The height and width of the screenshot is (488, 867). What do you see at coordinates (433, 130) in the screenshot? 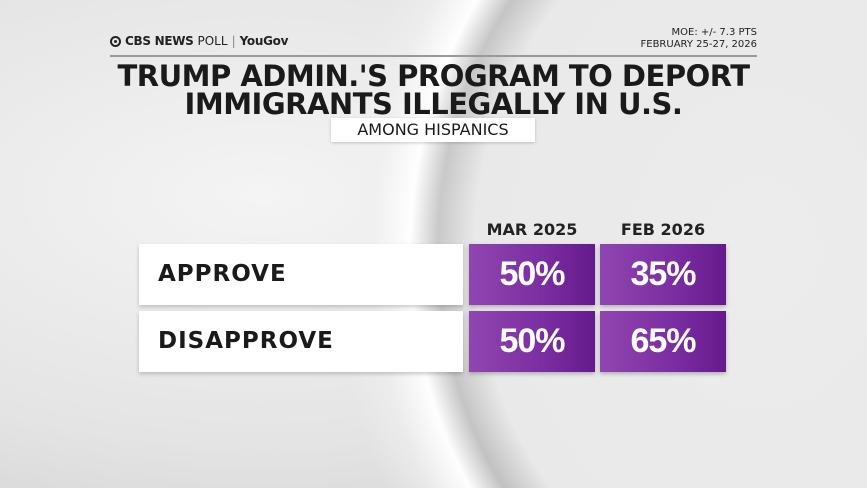
I see `subtitle-badge: AMONG HISPANICS` at bounding box center [433, 130].